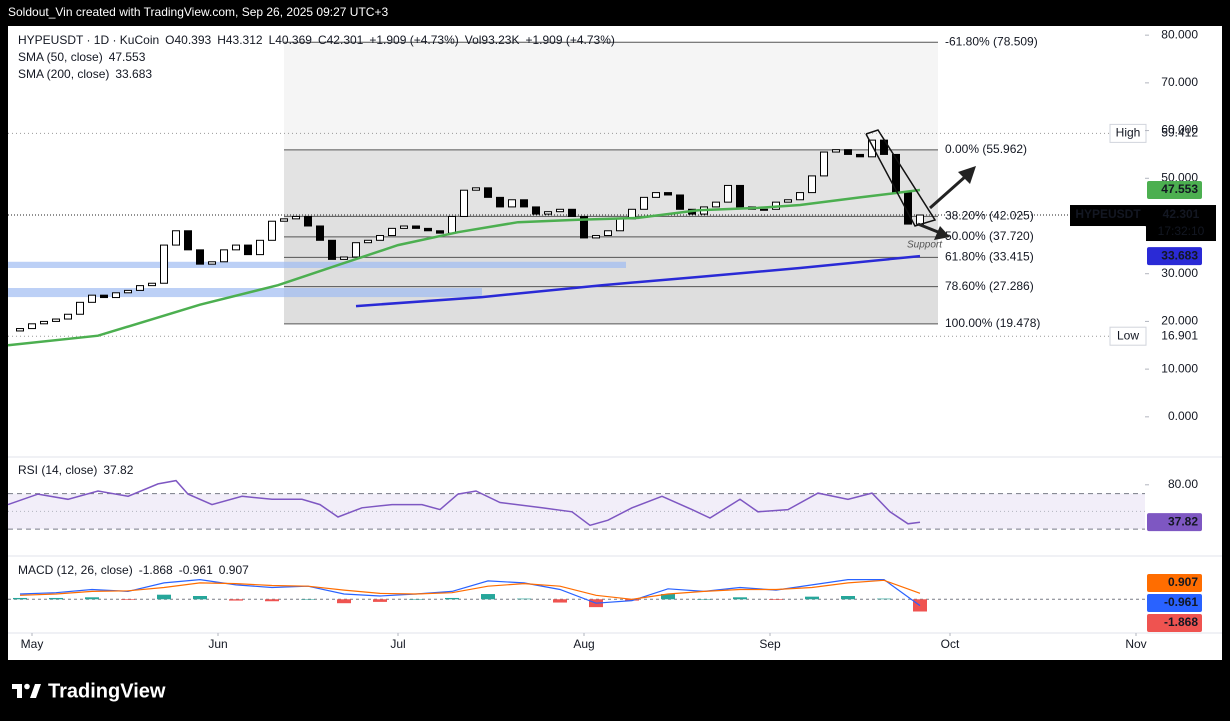 The height and width of the screenshot is (721, 1230). What do you see at coordinates (992, 323) in the screenshot?
I see `fib-label: 100.00% (19.478)` at bounding box center [992, 323].